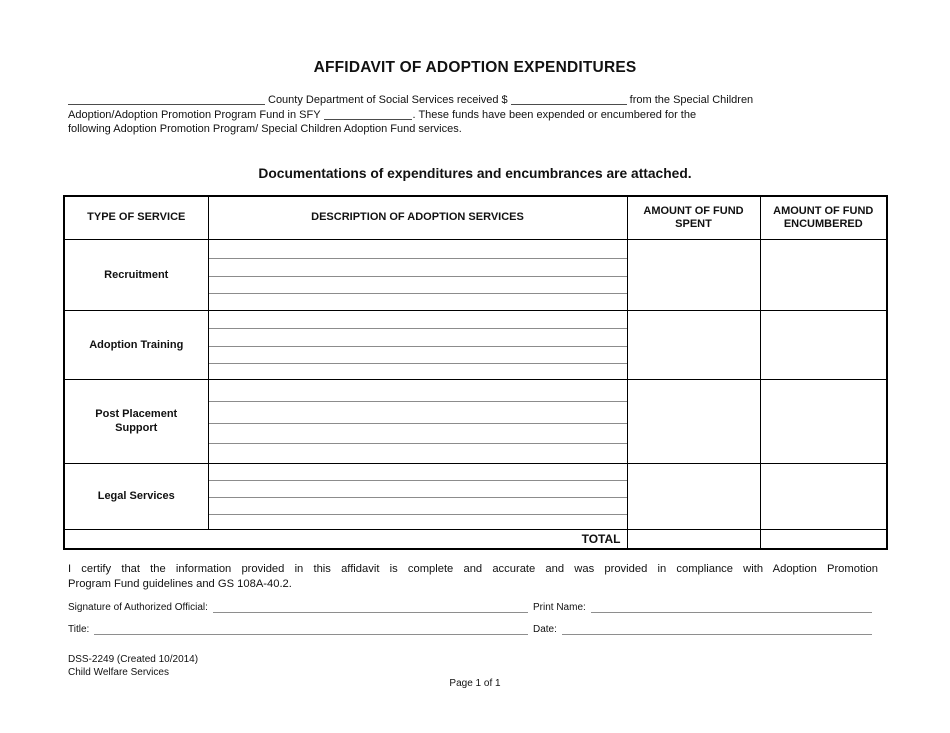  Describe the element at coordinates (138, 607) in the screenshot. I see `signature-label: Signature of Authorized Official:` at that location.